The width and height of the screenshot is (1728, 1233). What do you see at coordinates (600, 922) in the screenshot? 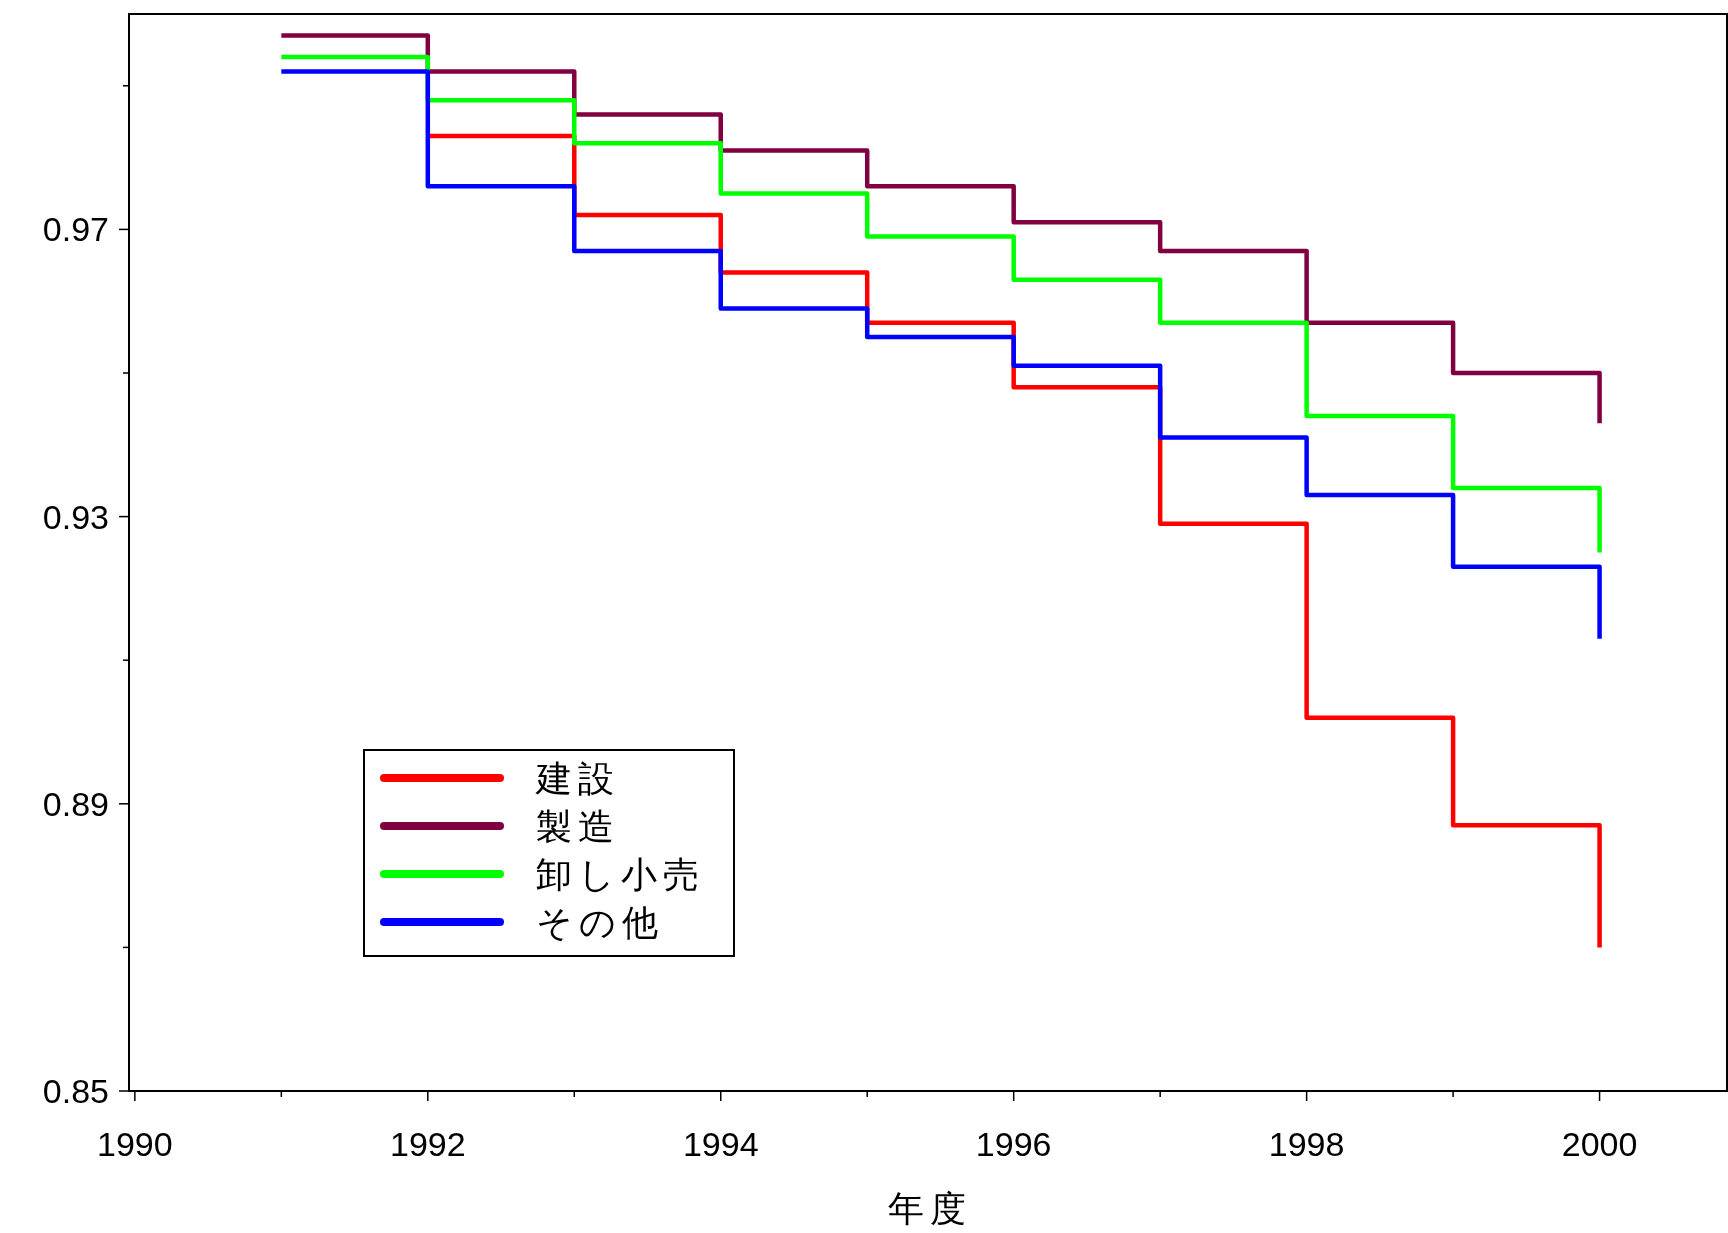
I see `legend-label: その他` at bounding box center [600, 922].